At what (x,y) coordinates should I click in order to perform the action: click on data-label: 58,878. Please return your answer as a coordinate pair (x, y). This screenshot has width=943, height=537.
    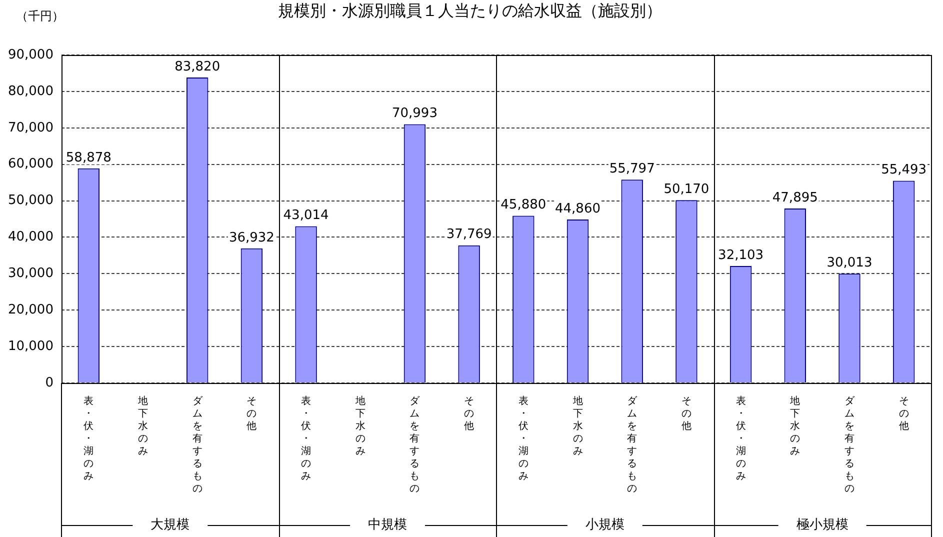
    Looking at the image, I should click on (89, 158).